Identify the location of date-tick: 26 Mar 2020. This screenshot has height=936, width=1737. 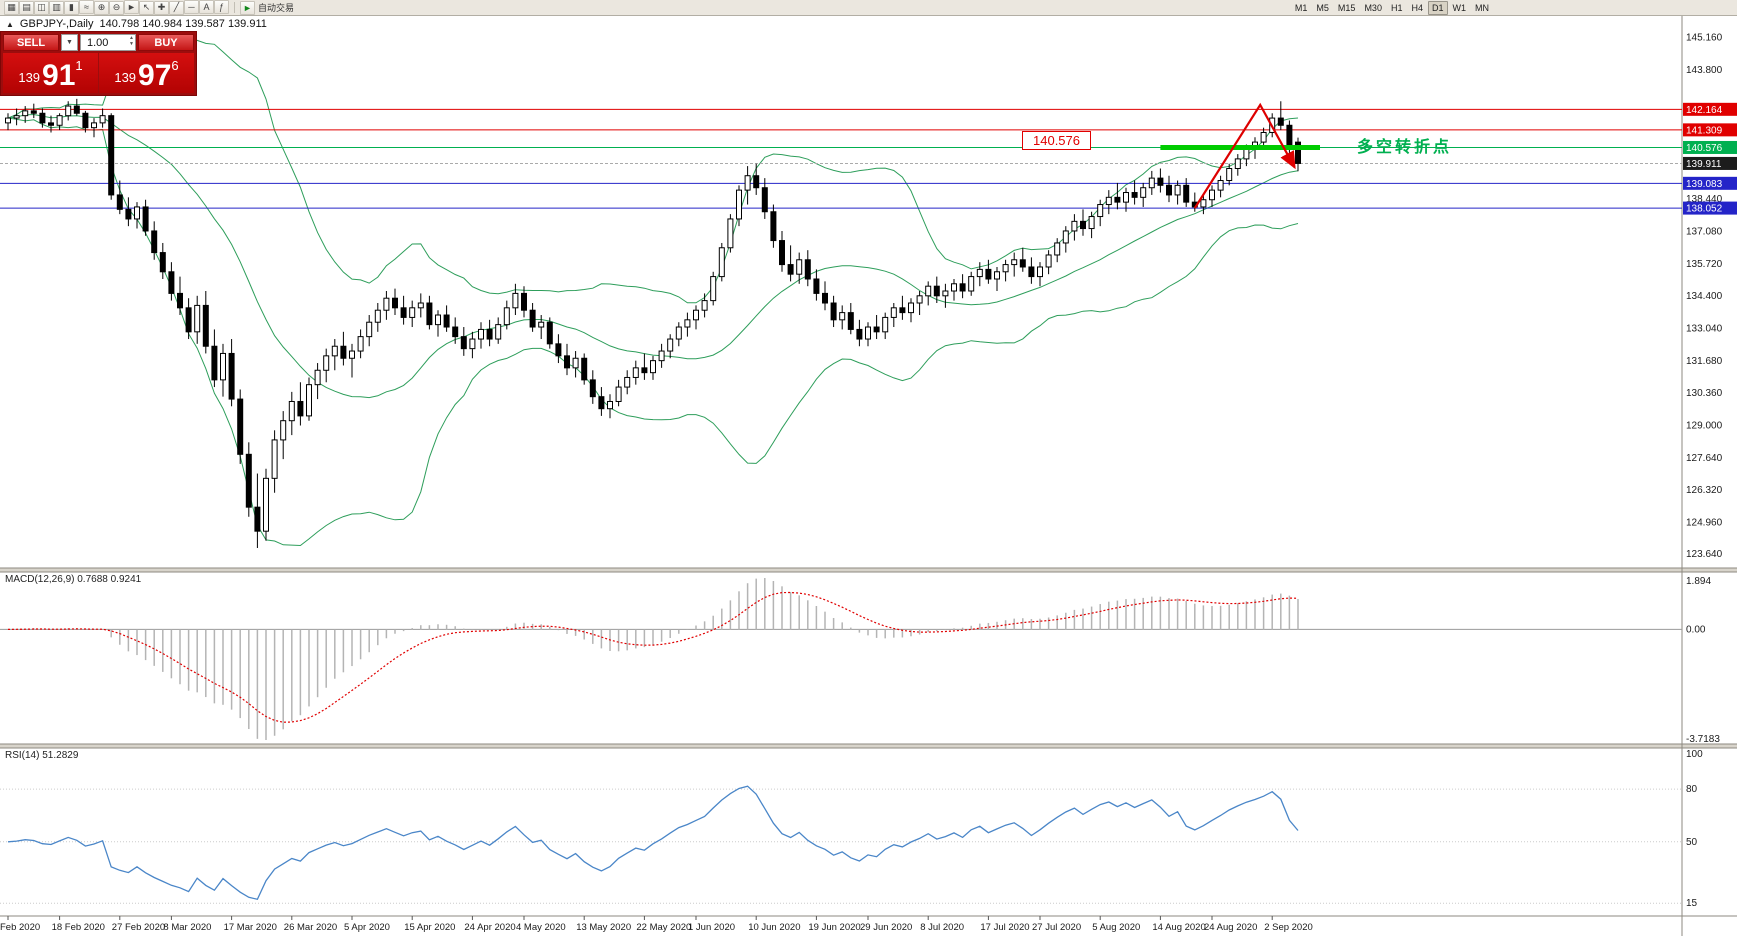
(310, 927).